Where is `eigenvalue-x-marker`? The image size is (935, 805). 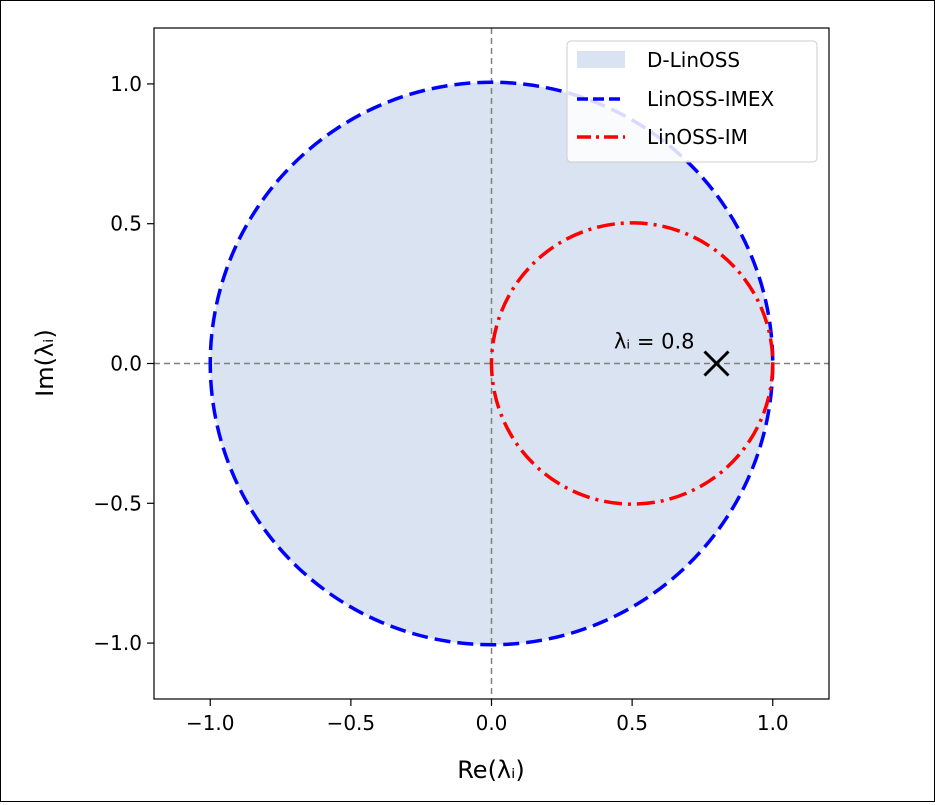
eigenvalue-x-marker is located at coordinates (716, 363).